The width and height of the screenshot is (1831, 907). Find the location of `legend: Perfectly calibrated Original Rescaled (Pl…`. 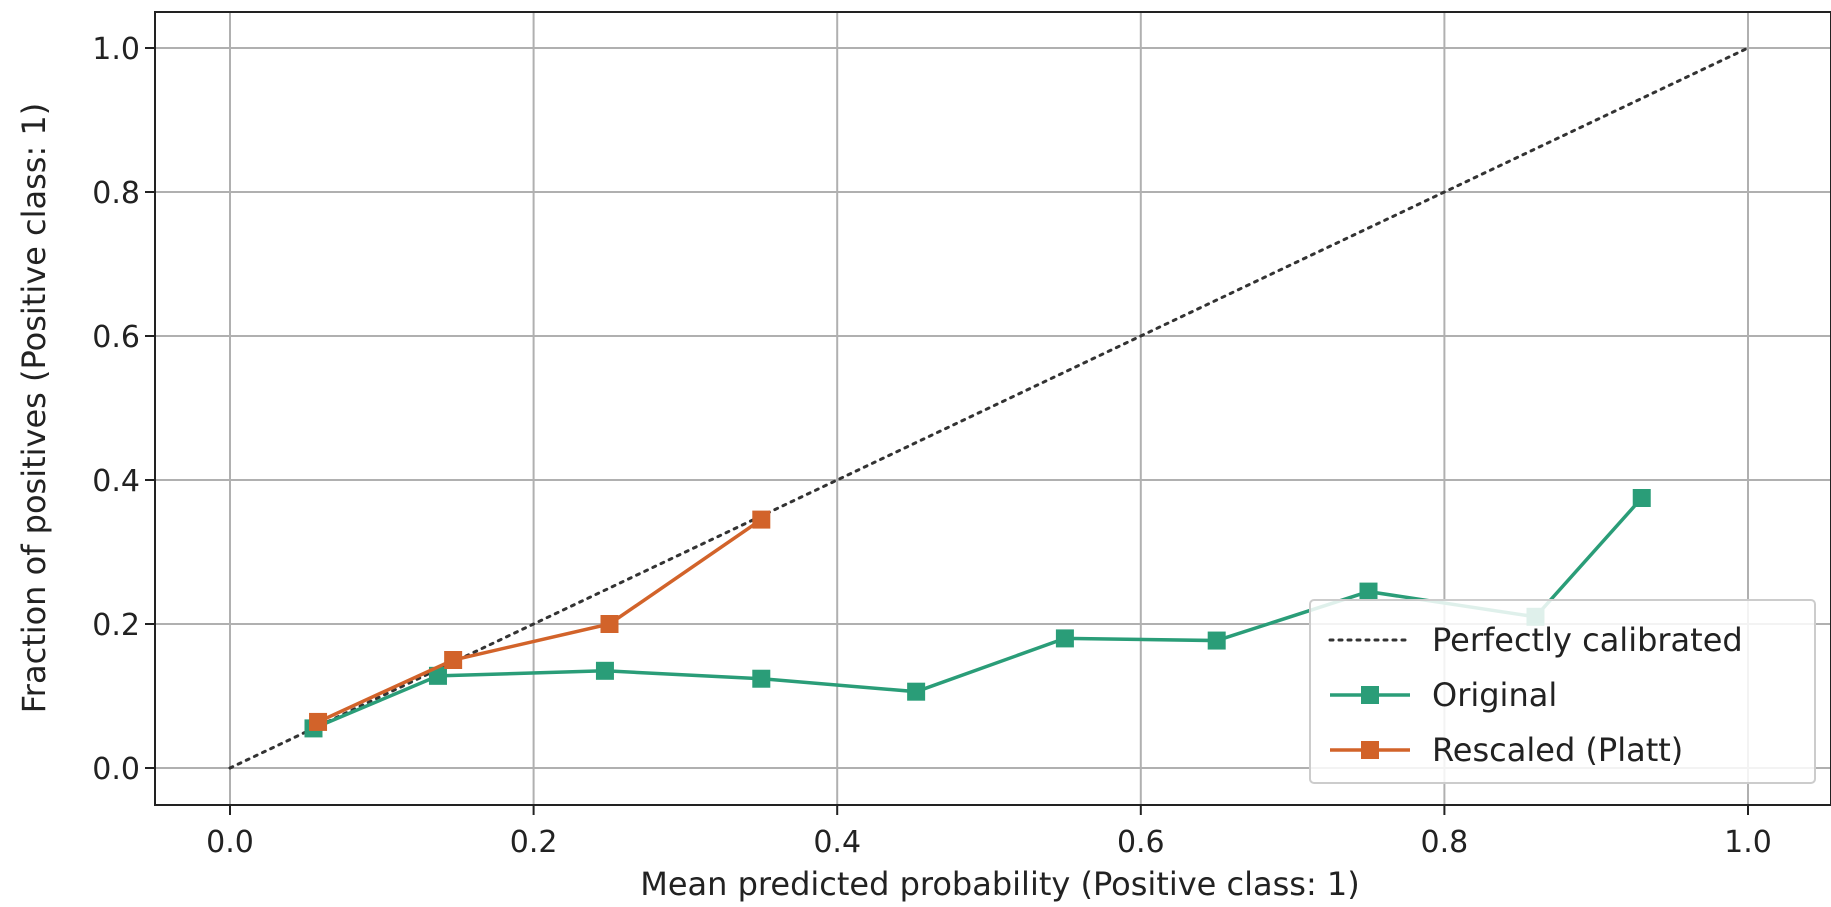

legend: Perfectly calibrated Original Rescaled (Pl… is located at coordinates (1562, 691).